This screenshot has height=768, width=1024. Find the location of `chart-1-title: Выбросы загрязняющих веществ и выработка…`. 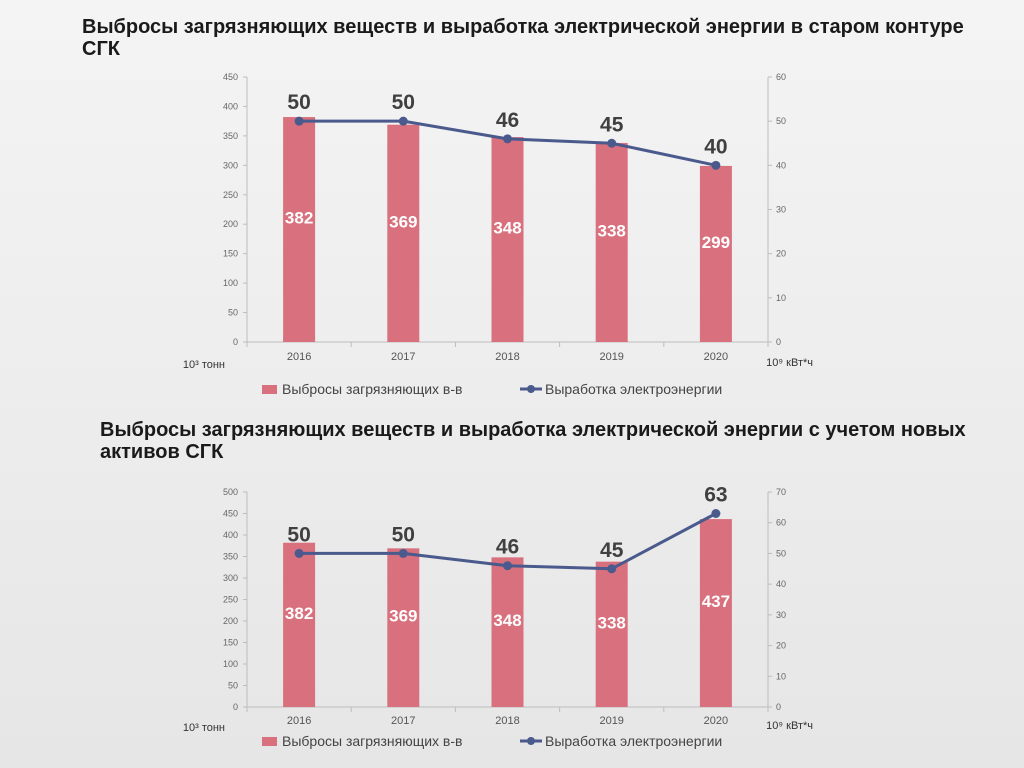

chart-1-title: Выбросы загрязняющих веществ и выработка… is located at coordinates (523, 38).